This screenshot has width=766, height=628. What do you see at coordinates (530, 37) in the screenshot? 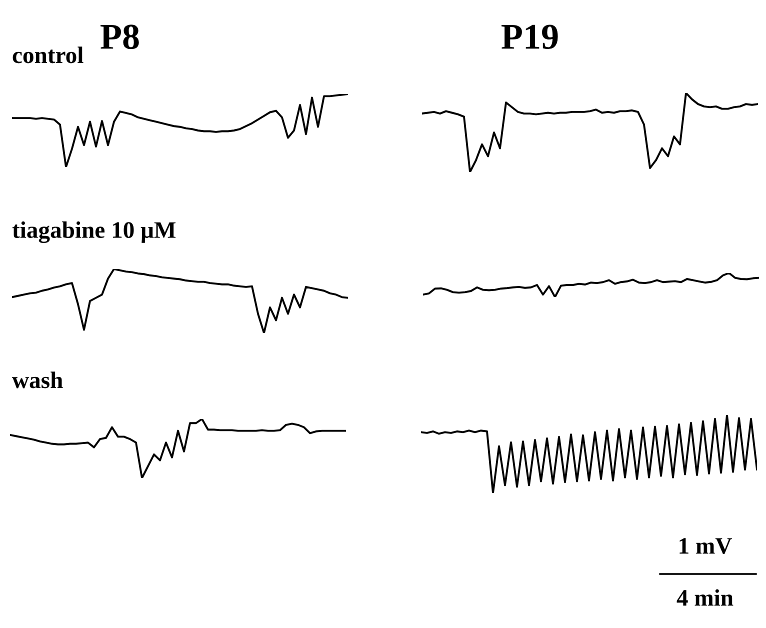
I see `chart-title: P19` at bounding box center [530, 37].